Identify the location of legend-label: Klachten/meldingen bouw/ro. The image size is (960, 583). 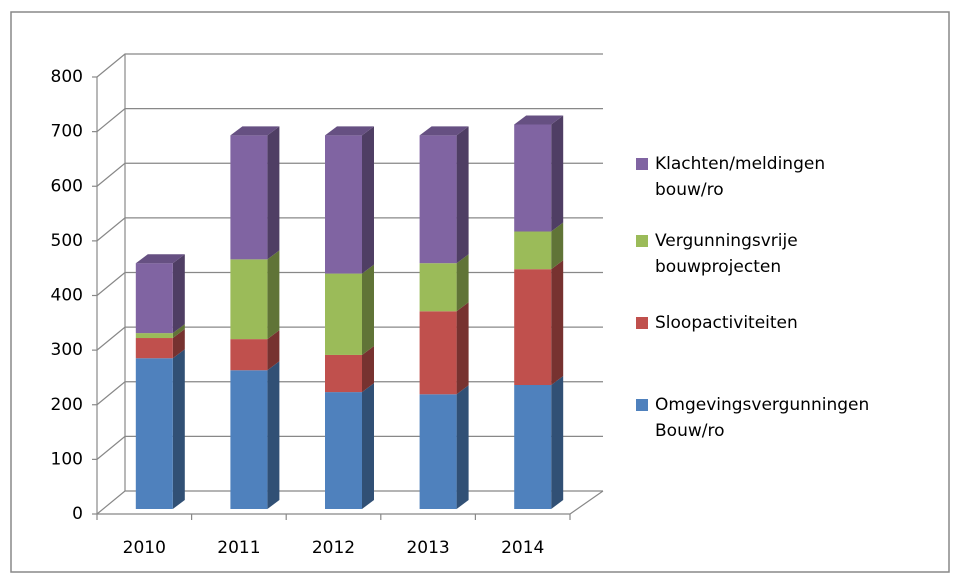
(740, 177).